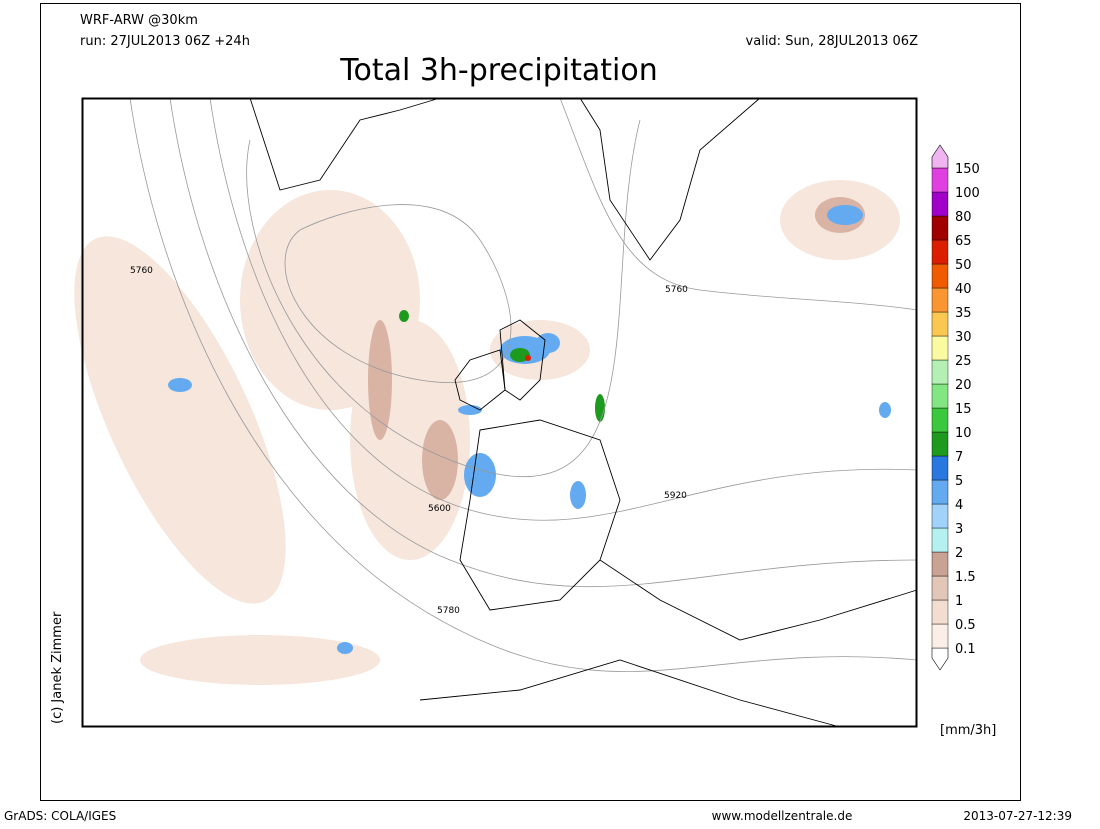  I want to click on colorbar-label: 50, so click(963, 265).